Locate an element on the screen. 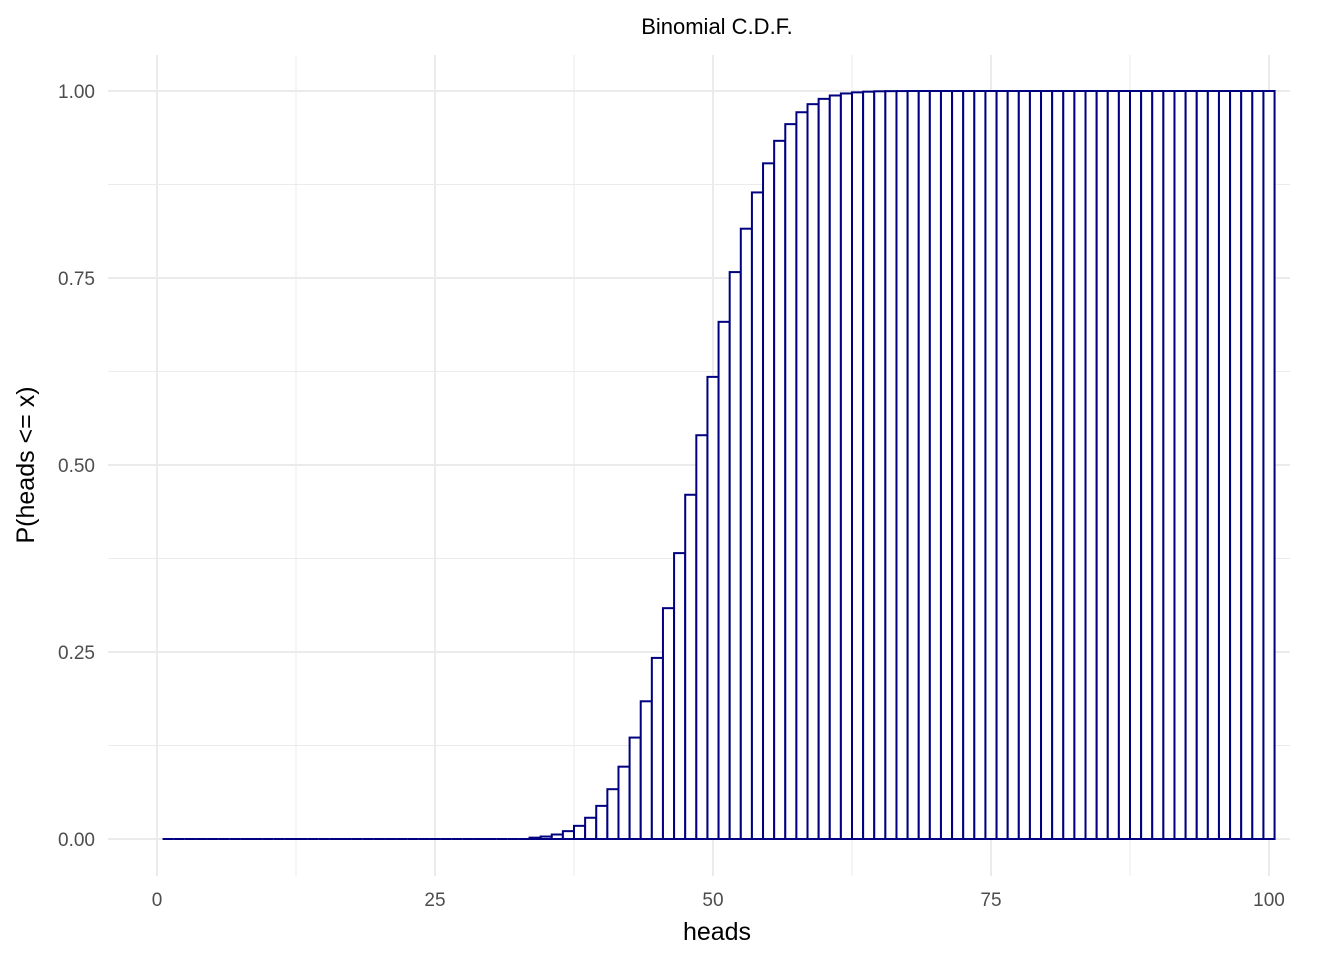 The width and height of the screenshot is (1344, 960). y-tick-label: 0.25 is located at coordinates (76, 653).